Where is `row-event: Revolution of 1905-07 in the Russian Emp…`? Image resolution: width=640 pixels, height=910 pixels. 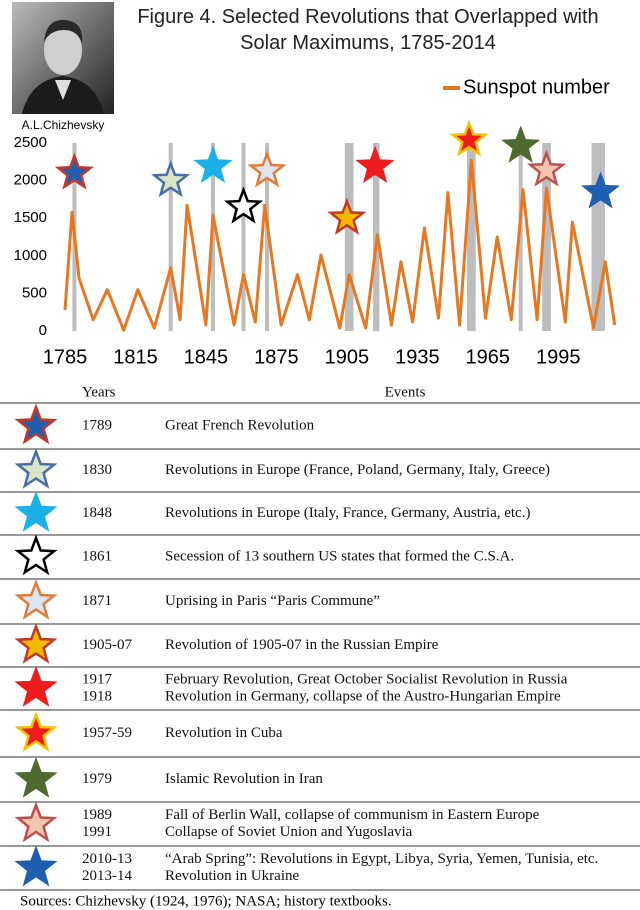
row-event: Revolution of 1905-07 in the Russian Emp… is located at coordinates (302, 645).